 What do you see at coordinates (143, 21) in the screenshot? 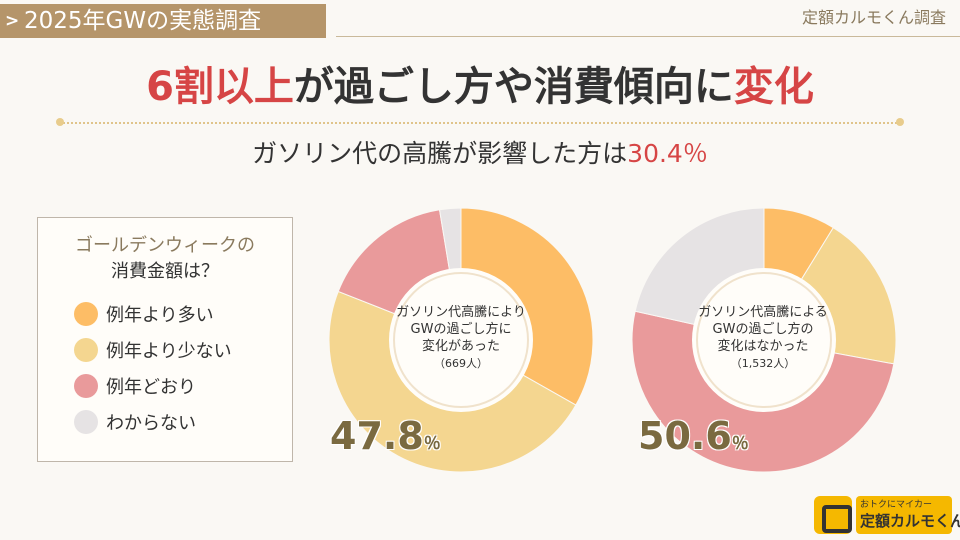
I see `survey-tag-label: 2025年GWの実態調査` at bounding box center [143, 21].